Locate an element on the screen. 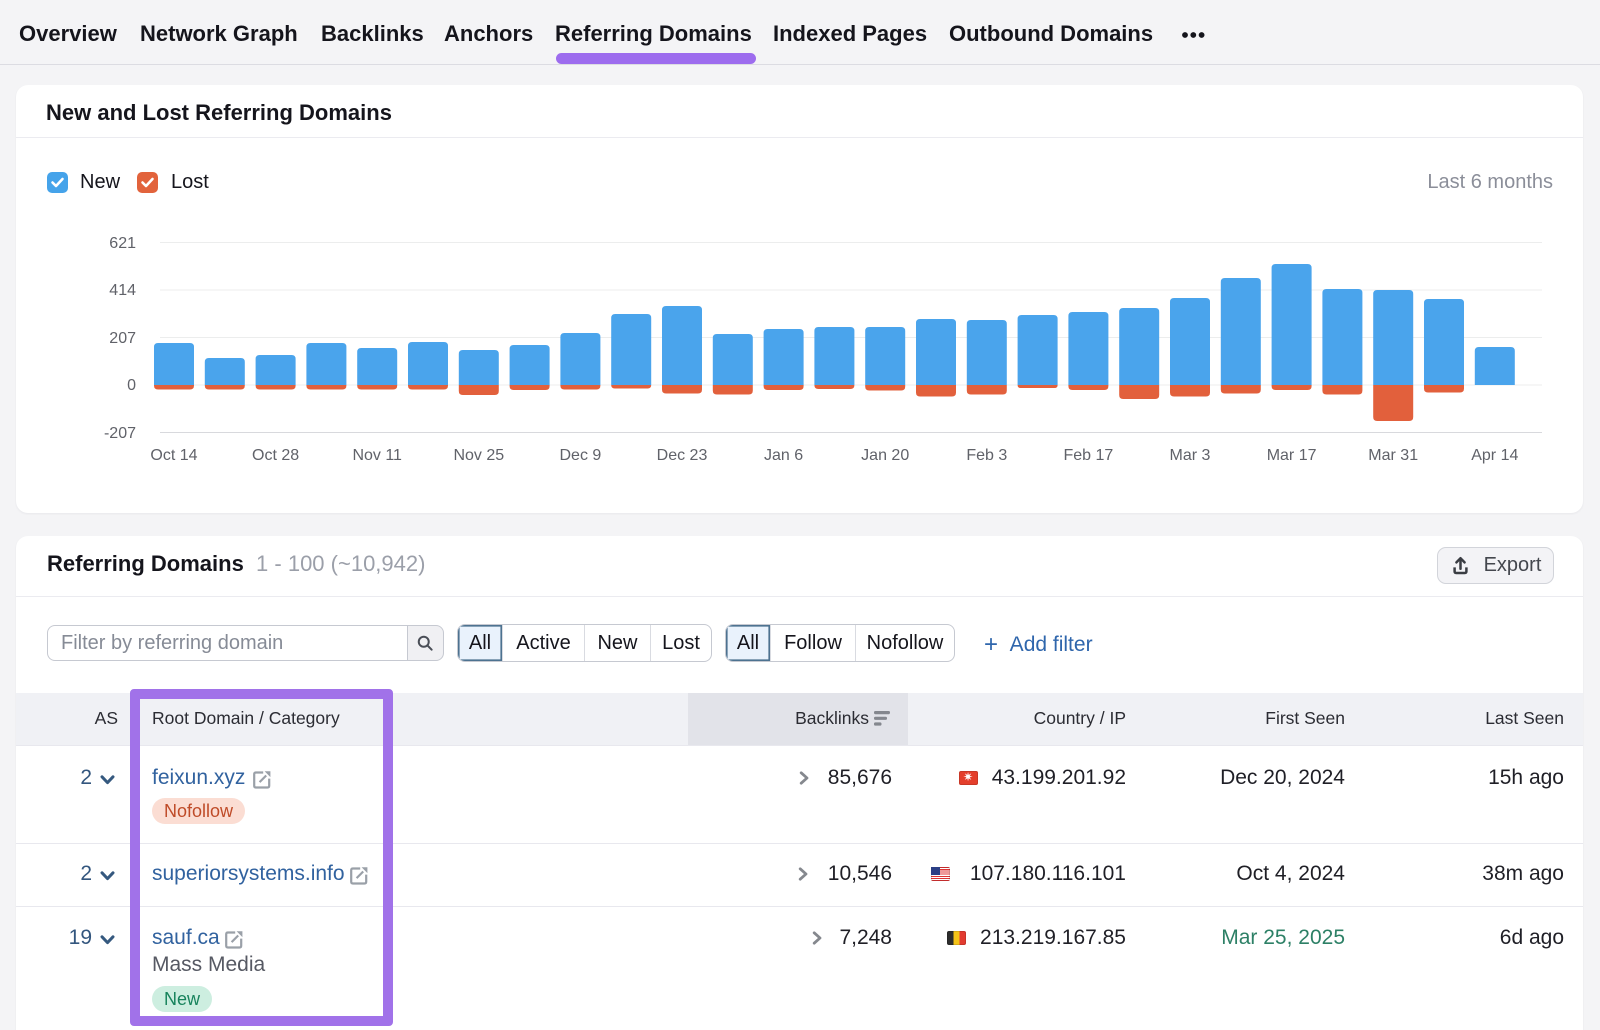 Image resolution: width=1600 pixels, height=1030 pixels. svg-text: 621 is located at coordinates (122, 243).